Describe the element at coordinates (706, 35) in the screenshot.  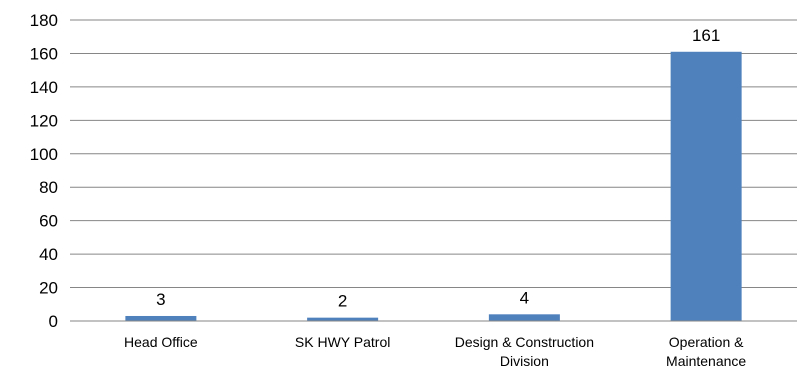
I see `data-label: 161` at that location.